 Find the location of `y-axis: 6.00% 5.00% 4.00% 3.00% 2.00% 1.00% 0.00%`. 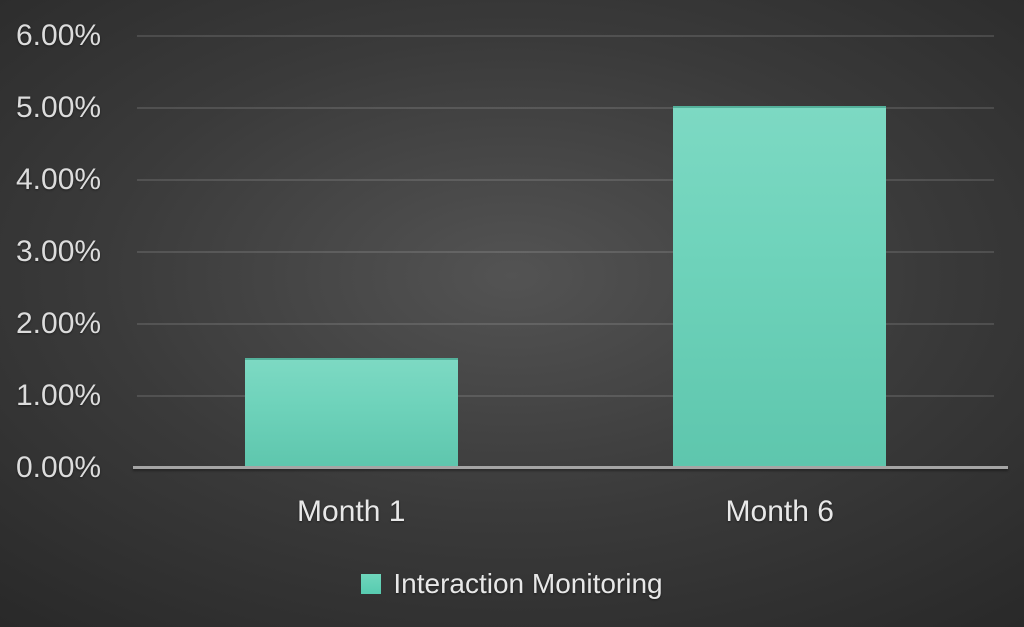

y-axis: 6.00% 5.00% 4.00% 3.00% 2.00% 1.00% 0.00% is located at coordinates (65, 251).